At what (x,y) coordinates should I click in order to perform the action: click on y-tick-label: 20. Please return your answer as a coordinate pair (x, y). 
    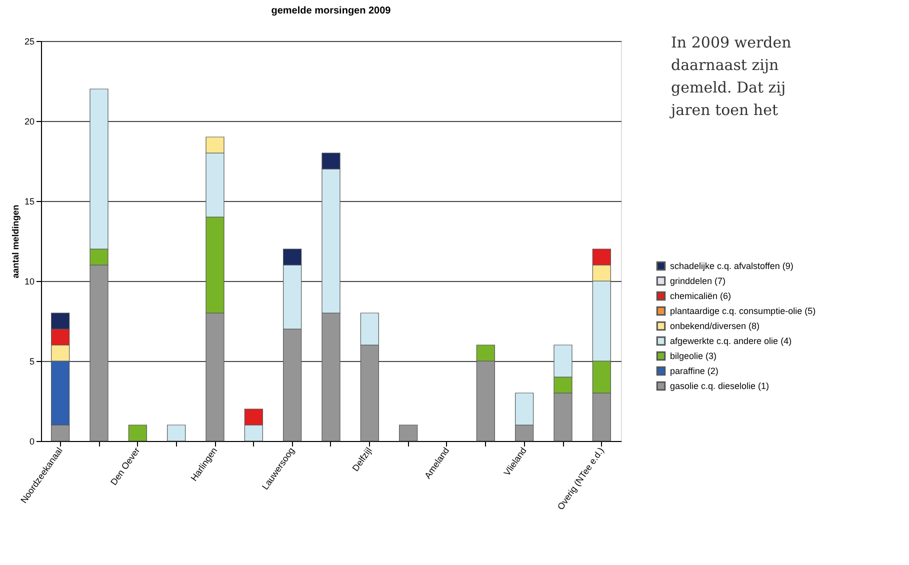
    Looking at the image, I should click on (29, 121).